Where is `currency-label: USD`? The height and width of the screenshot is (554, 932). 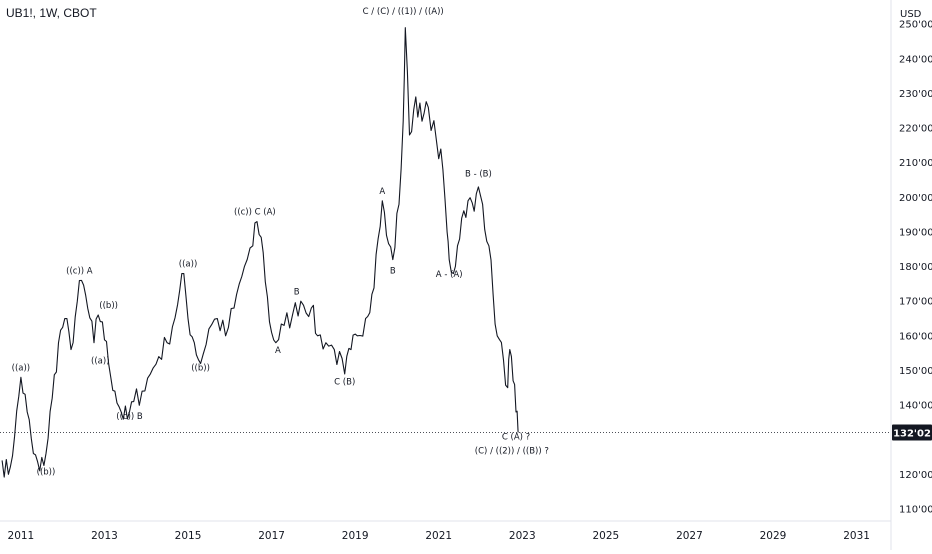 currency-label: USD is located at coordinates (911, 14).